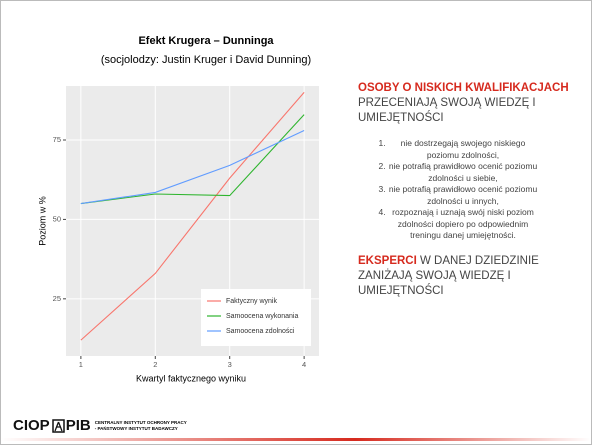 This screenshot has height=445, width=592. Describe the element at coordinates (57, 218) in the screenshot. I see `y-tick-label: 50` at that location.